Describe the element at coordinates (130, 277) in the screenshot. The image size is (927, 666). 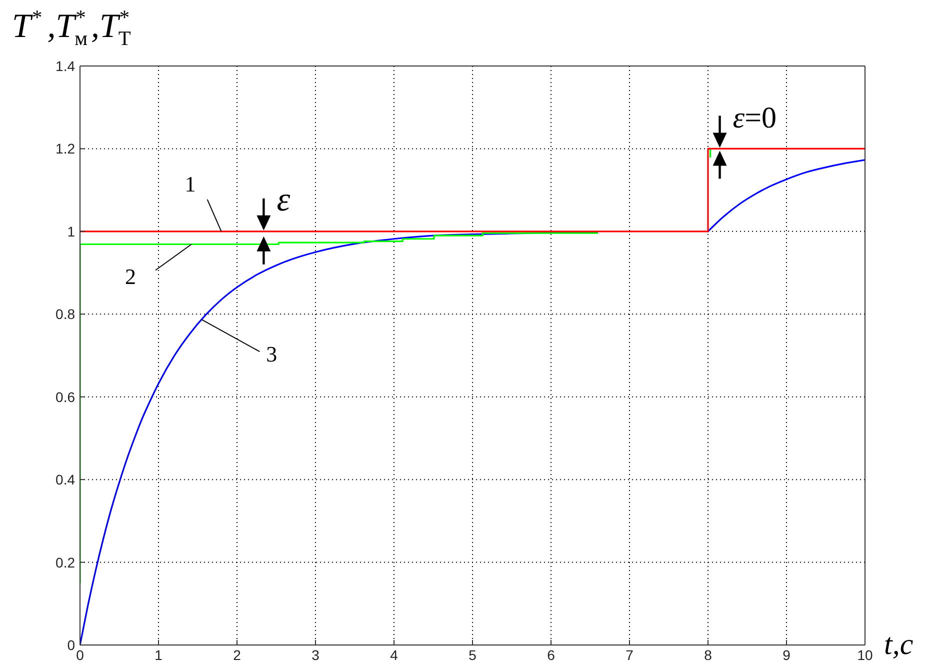
I see `series-label: 2` at that location.